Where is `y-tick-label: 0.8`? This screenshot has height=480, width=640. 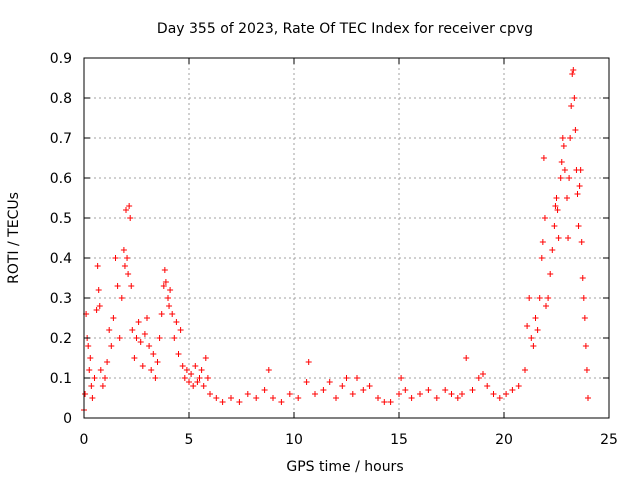
y-tick-label: 0.8 is located at coordinates (61, 99).